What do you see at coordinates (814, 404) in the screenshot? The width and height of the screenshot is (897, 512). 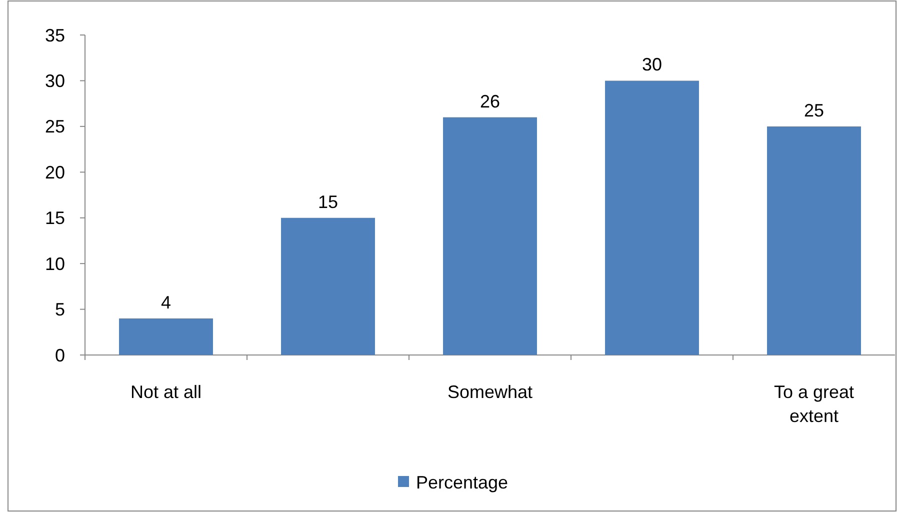 I see `x-tick-label: To a great extent` at bounding box center [814, 404].